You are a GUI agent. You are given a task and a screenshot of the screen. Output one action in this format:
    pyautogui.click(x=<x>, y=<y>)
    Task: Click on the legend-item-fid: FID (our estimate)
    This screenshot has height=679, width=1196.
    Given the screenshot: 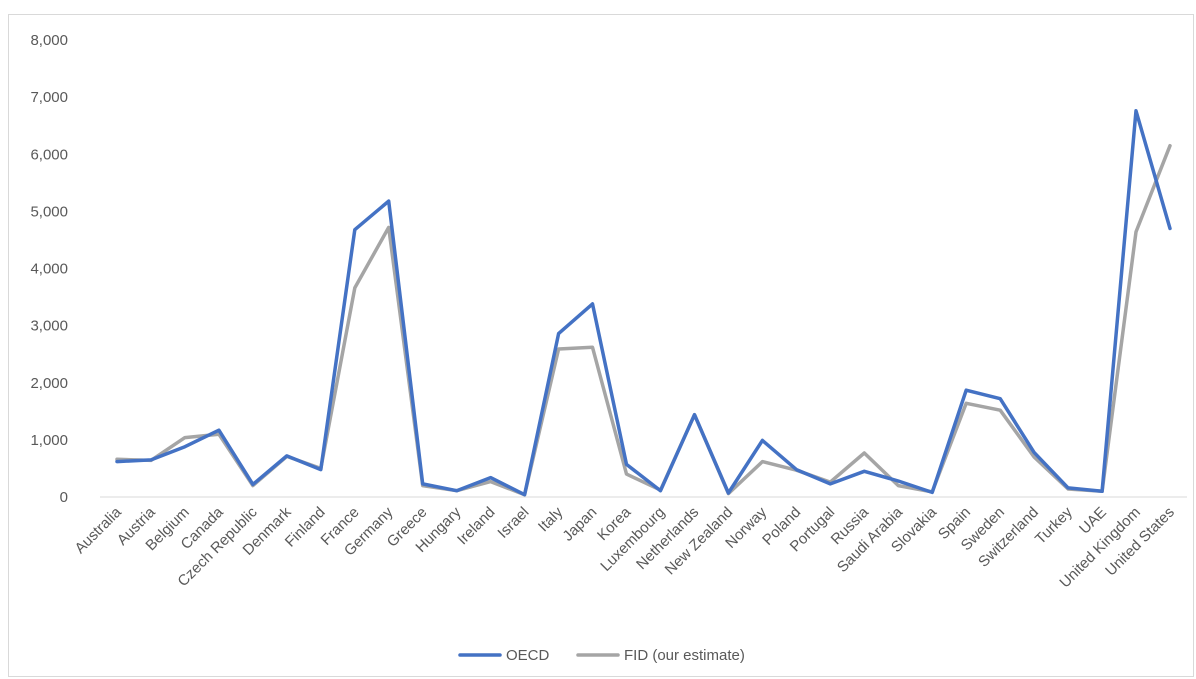 What is the action you would take?
    pyautogui.click(x=660, y=655)
    